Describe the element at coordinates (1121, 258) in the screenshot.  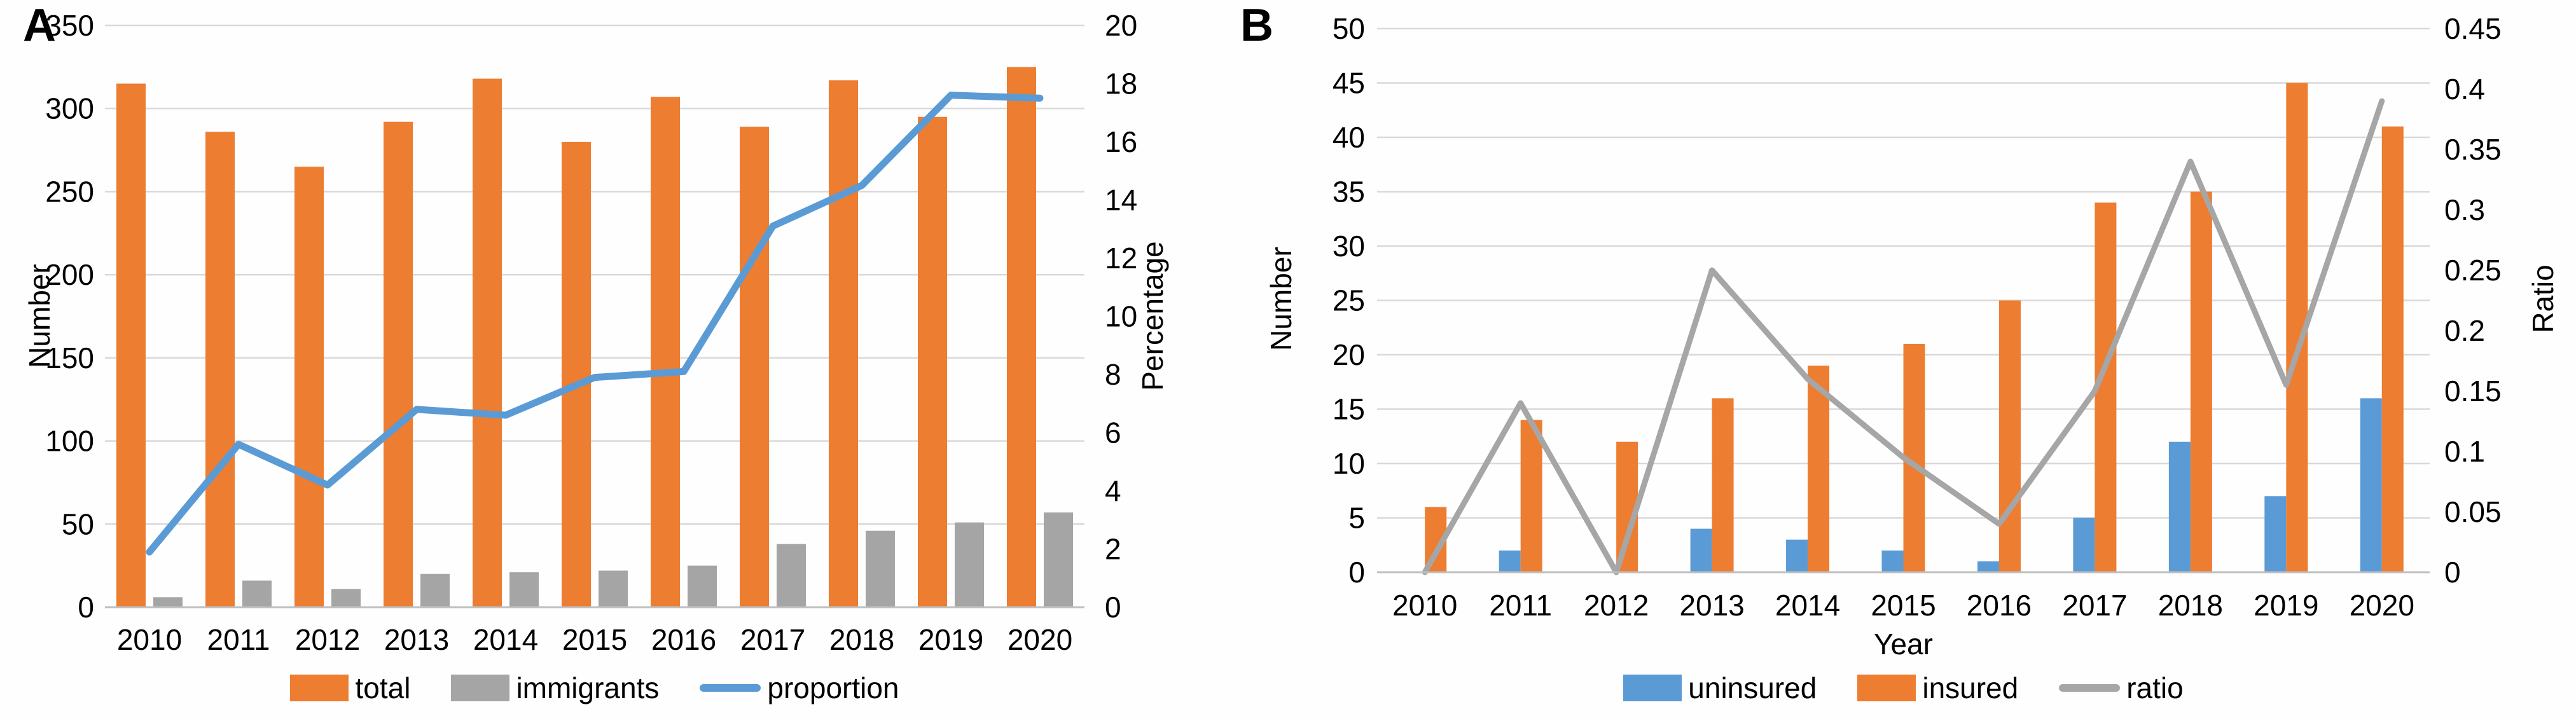
I see `panel-a-right-tick-12: 12` at that location.